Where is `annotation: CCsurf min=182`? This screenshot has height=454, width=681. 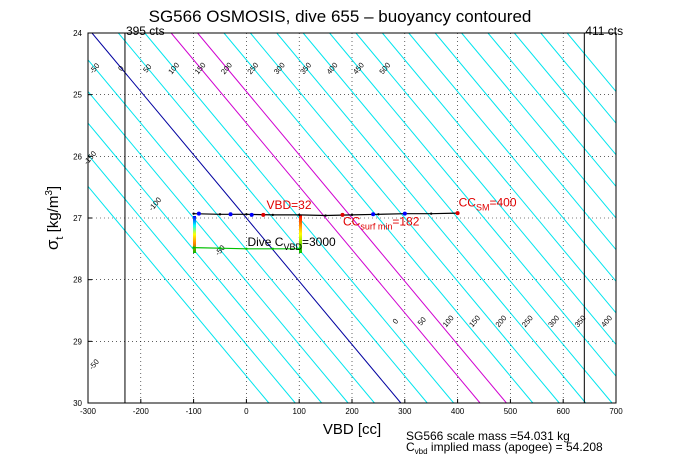
annotation: CCsurf min=182 is located at coordinates (381, 222).